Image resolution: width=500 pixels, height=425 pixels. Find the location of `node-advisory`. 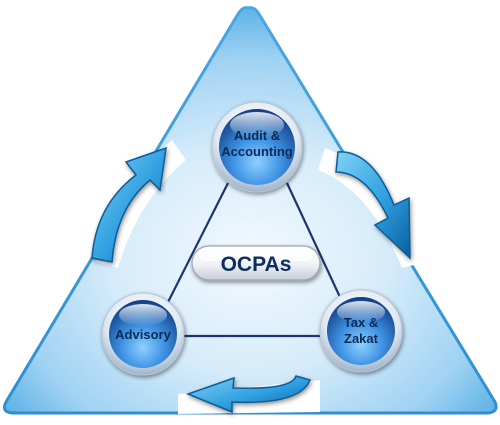

node-advisory is located at coordinates (143, 334).